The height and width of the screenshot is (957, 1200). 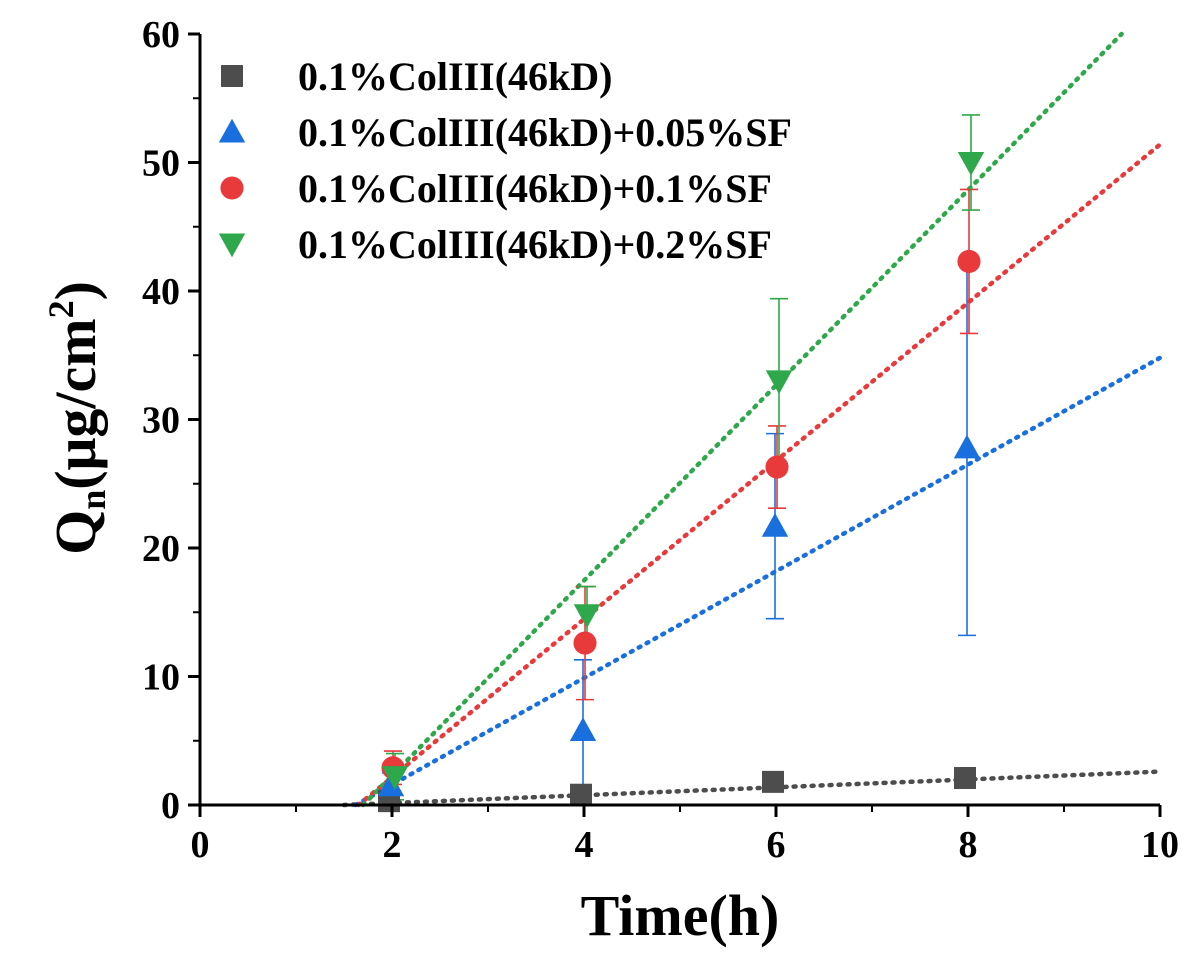 I want to click on x-tick-label: 2, so click(x=392, y=845).